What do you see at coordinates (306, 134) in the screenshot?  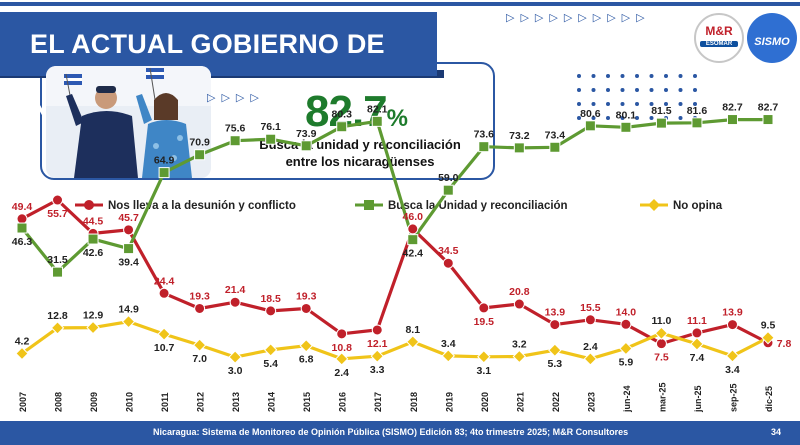 I see `data-label-1-8: 73.9` at bounding box center [306, 134].